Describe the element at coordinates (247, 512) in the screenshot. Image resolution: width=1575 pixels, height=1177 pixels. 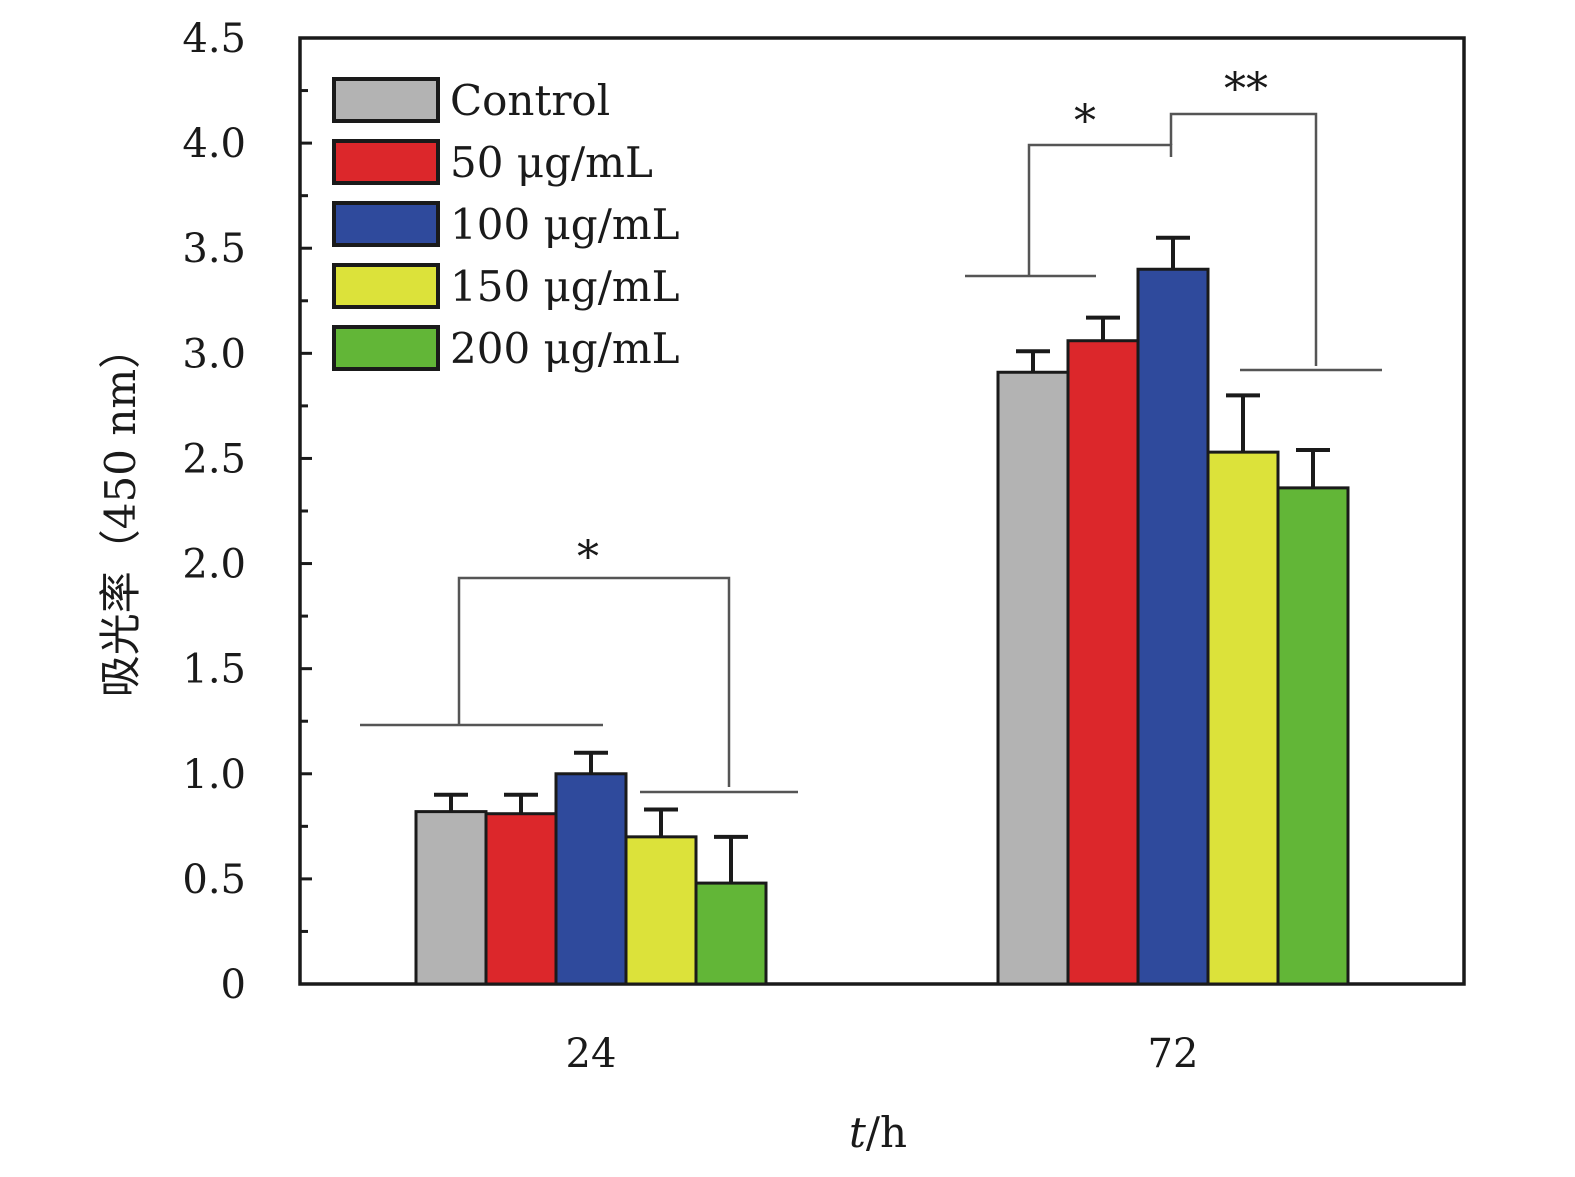
I see `y-axis: 0 0.5 1.0 1.5 2.0 2.5 3.0 3.5 4.0 4.5` at that location.